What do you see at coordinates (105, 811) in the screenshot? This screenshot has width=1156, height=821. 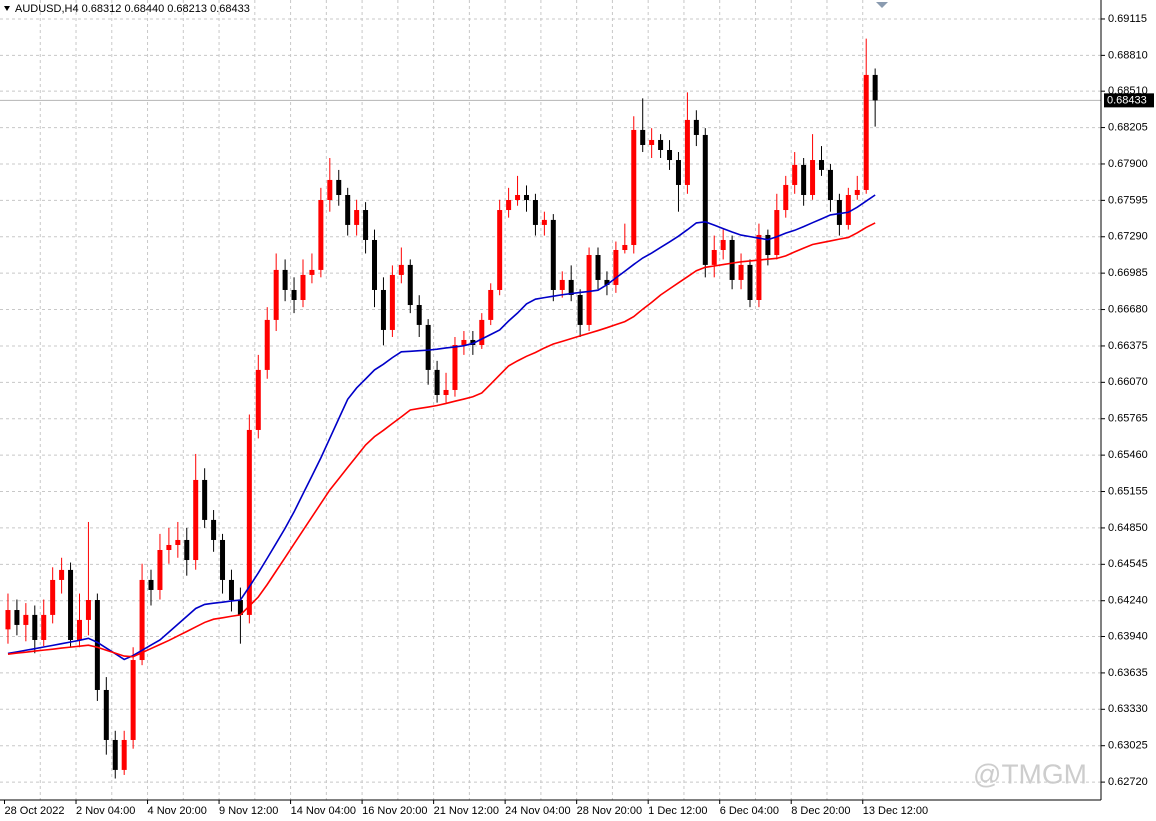 I see `x-tick-label: 2 Nov 04:00` at bounding box center [105, 811].